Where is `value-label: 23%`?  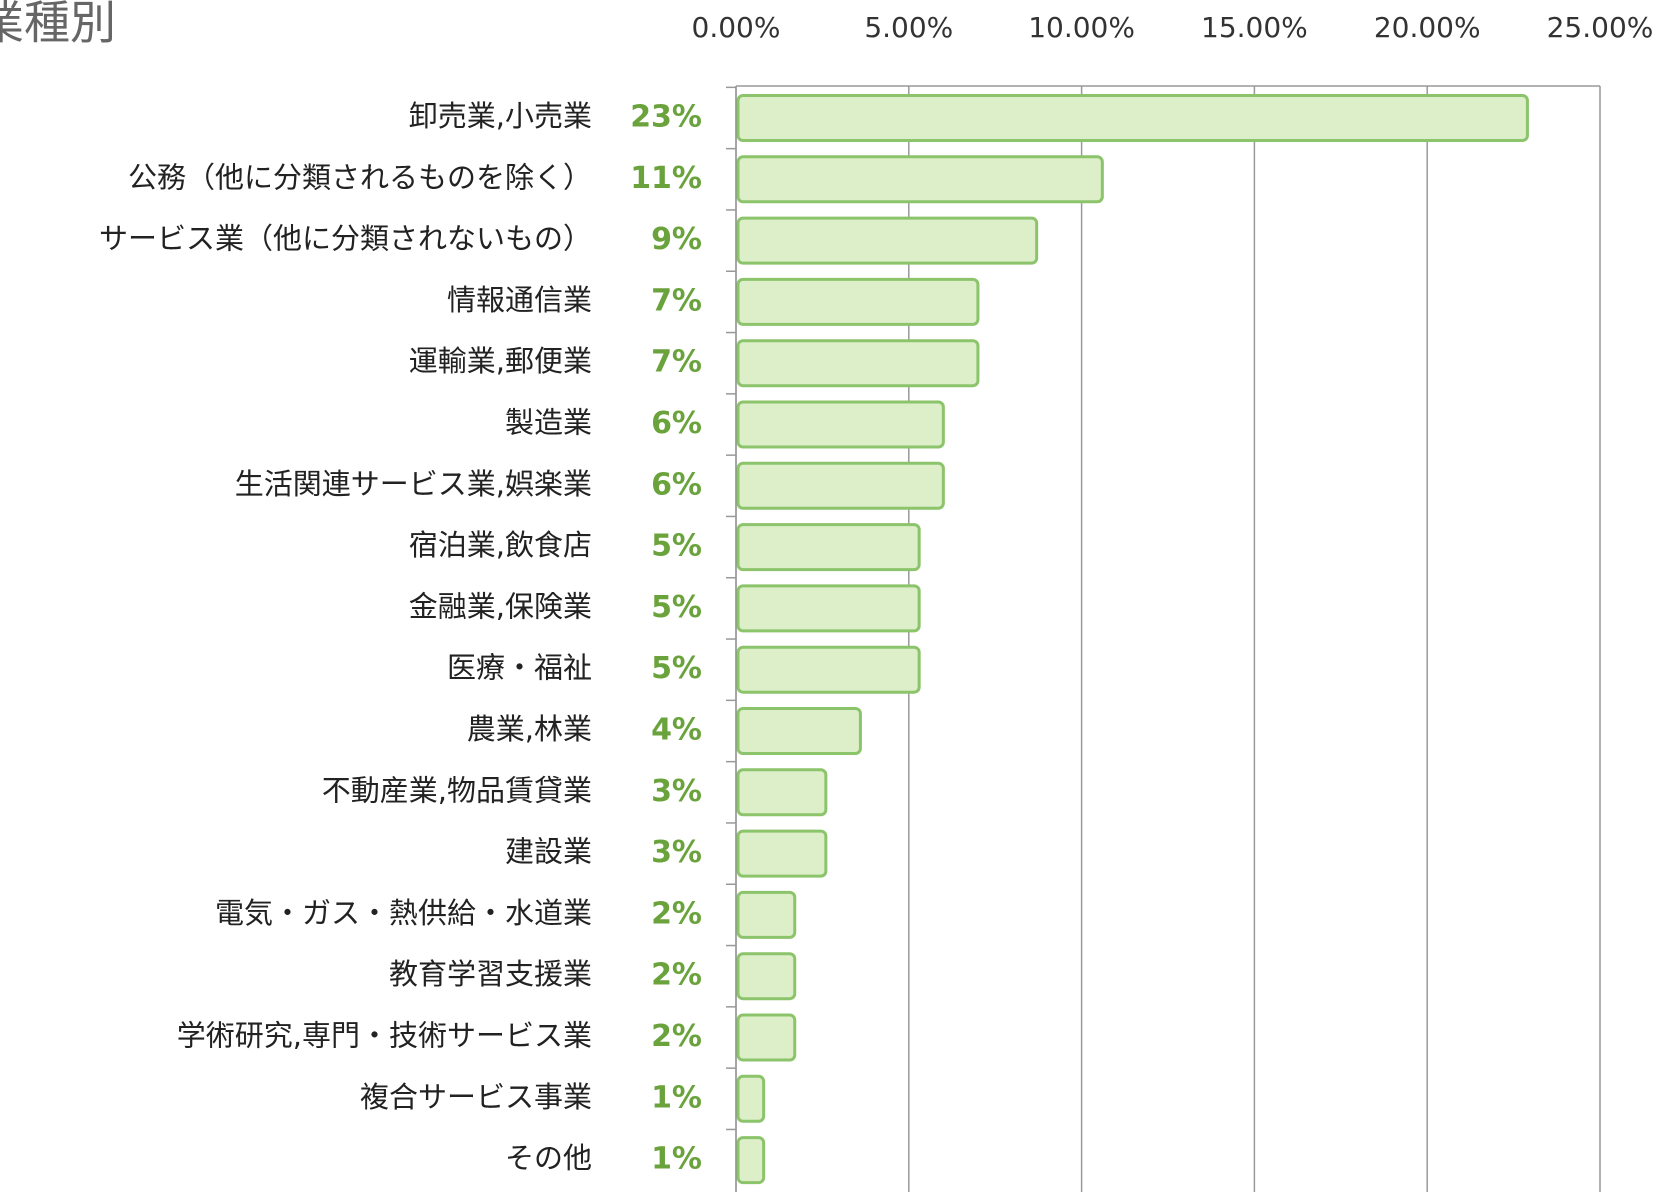 value-label: 23% is located at coordinates (666, 117).